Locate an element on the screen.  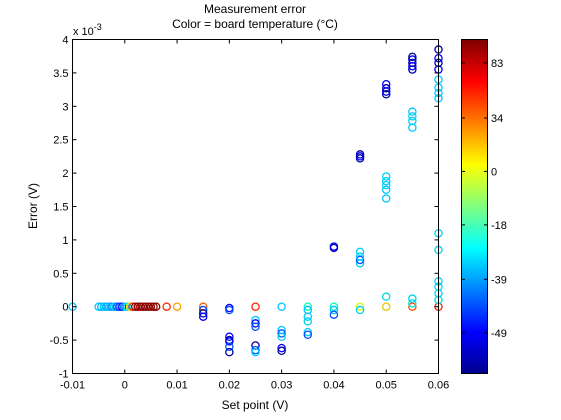
y-multiplier-base: x 10 is located at coordinates (83, 32).